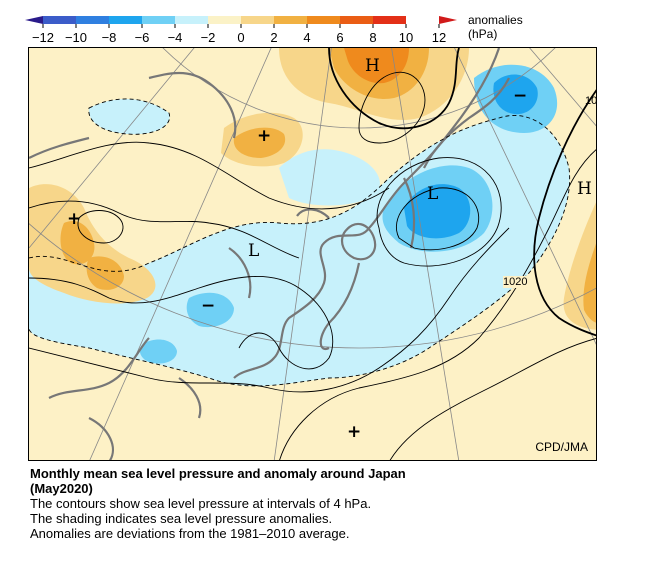 Image resolution: width=650 pixels, height=570 pixels. What do you see at coordinates (34, 20) in the screenshot?
I see `legend-arrow-low` at bounding box center [34, 20].